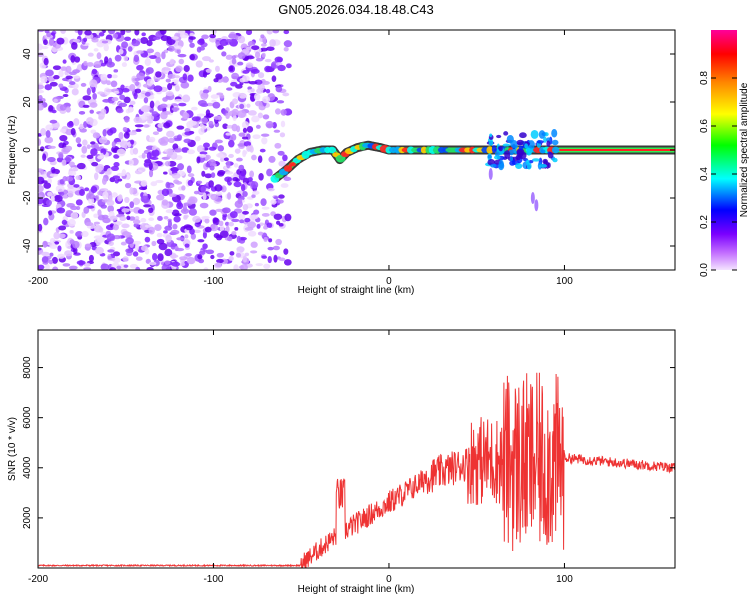 The height and width of the screenshot is (600, 750). Describe the element at coordinates (38, 281) in the screenshot. I see `spectrogram-x-tick-label: -200` at that location.